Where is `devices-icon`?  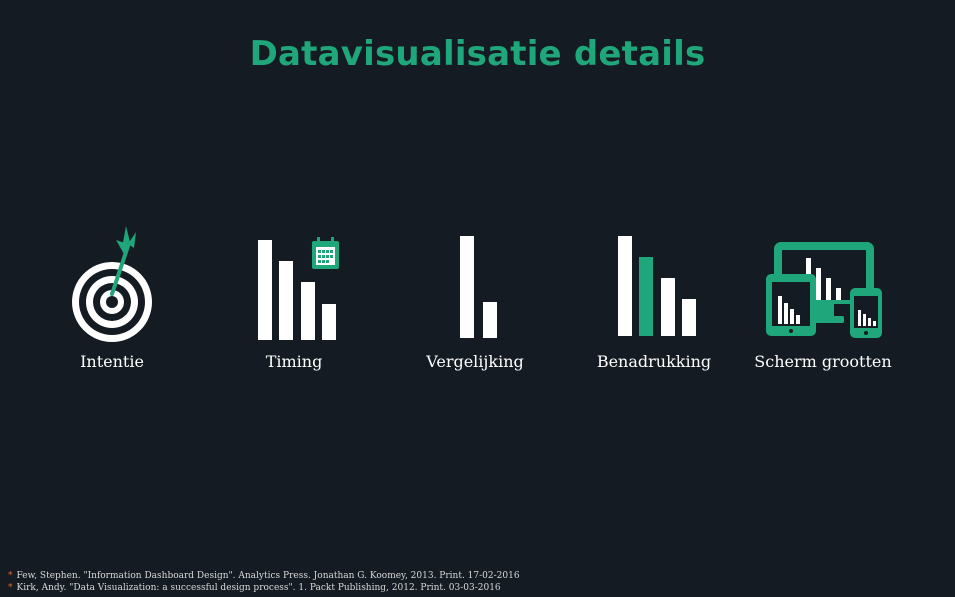 devices-icon is located at coordinates (824, 290).